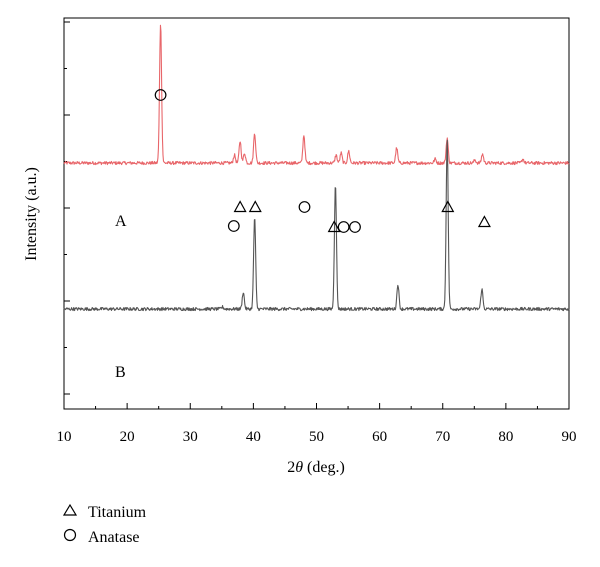  I want to click on y-axis-ticks, so click(67, 208).